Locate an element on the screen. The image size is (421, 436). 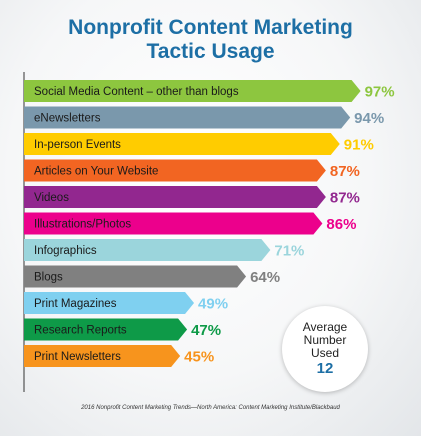
value-label: 94% is located at coordinates (369, 118).